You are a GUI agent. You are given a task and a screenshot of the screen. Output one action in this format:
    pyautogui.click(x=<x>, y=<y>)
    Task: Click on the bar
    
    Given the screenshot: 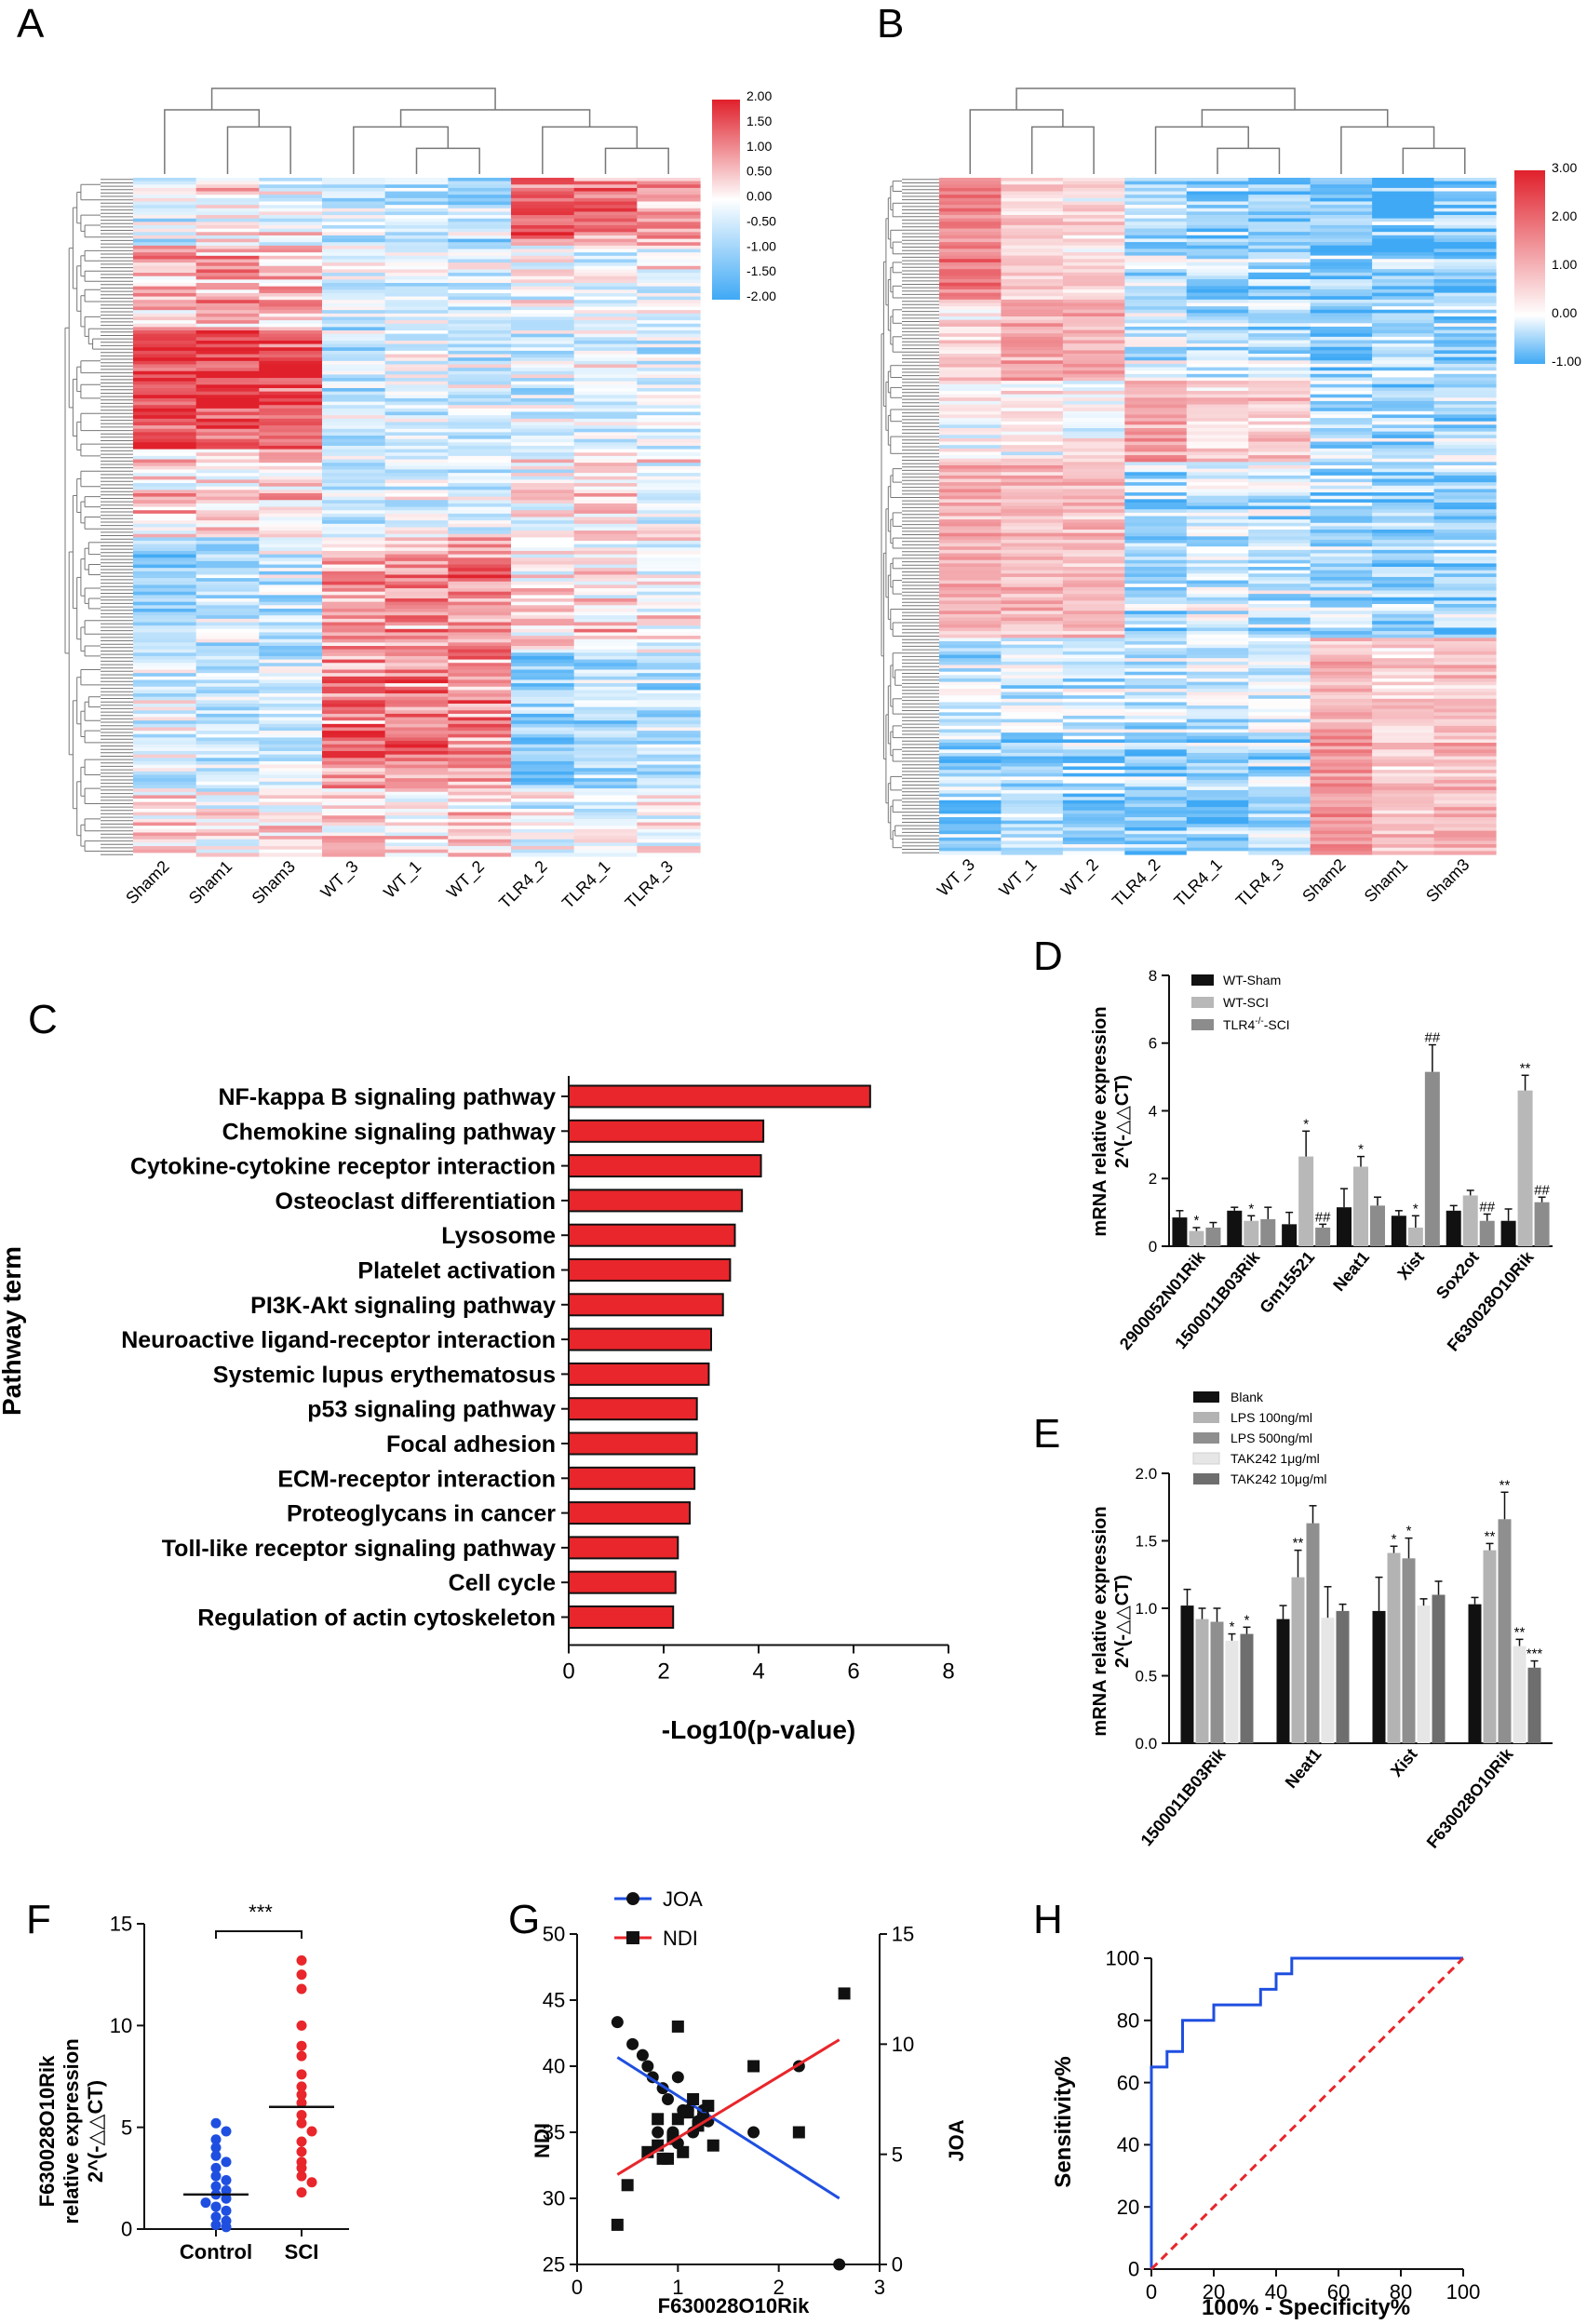 What is the action you would take?
    pyautogui.click(x=1398, y=1231)
    